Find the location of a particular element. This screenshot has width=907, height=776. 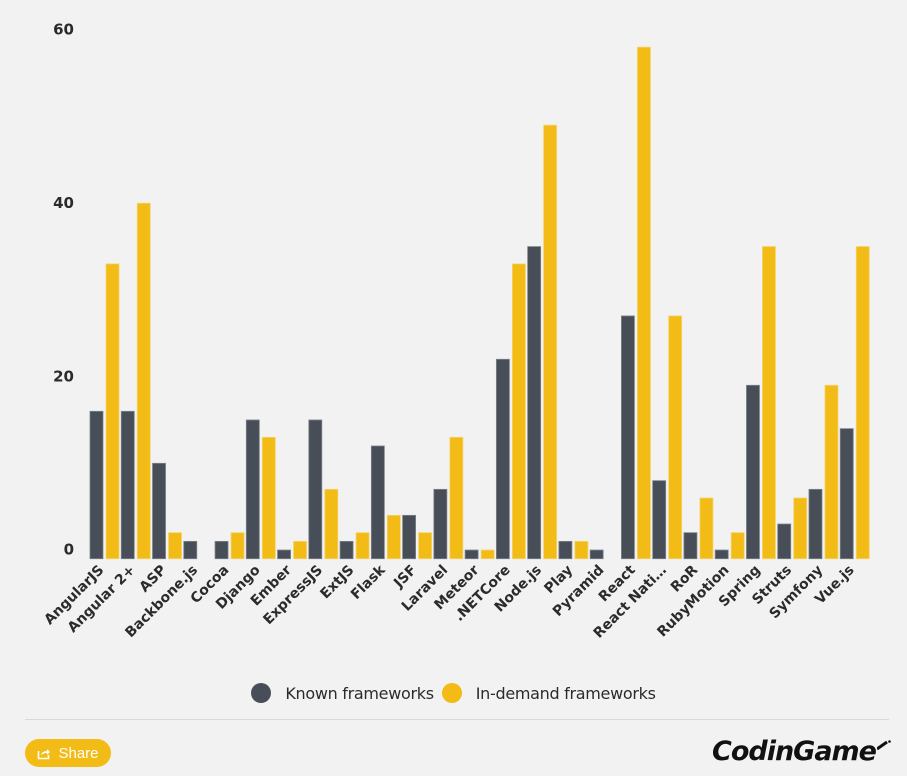

logo-text: CodinGame is located at coordinates (794, 751).